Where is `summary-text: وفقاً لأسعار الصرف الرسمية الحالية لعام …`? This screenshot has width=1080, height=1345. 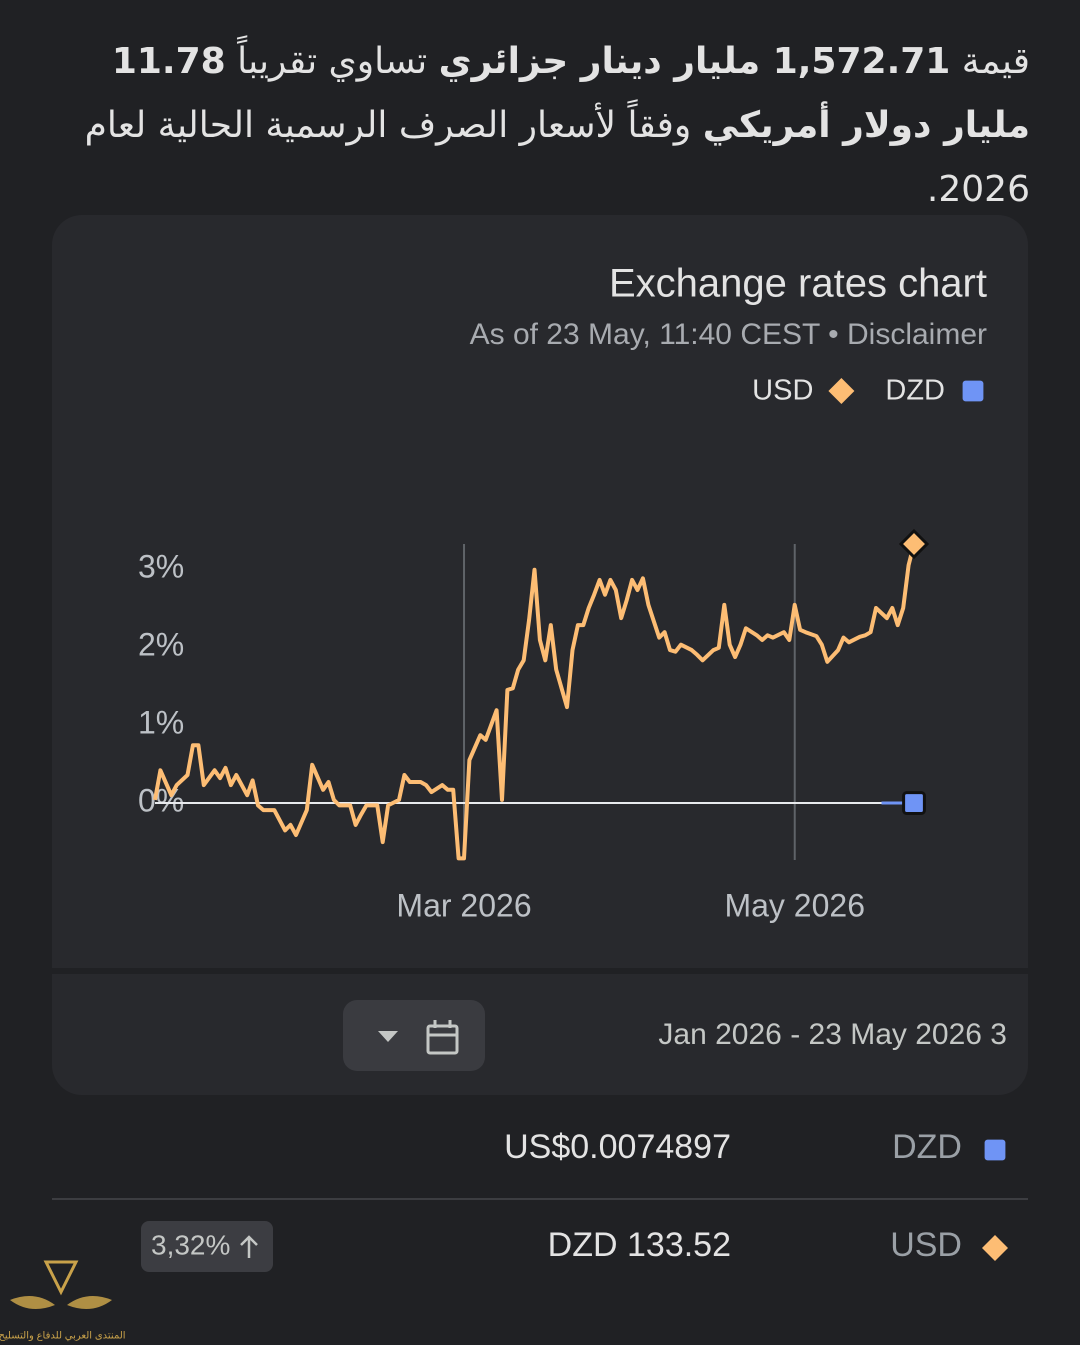
summary-text: وفقاً لأسعار الصرف الرسمية الحالية لعام … is located at coordinates (557, 157).